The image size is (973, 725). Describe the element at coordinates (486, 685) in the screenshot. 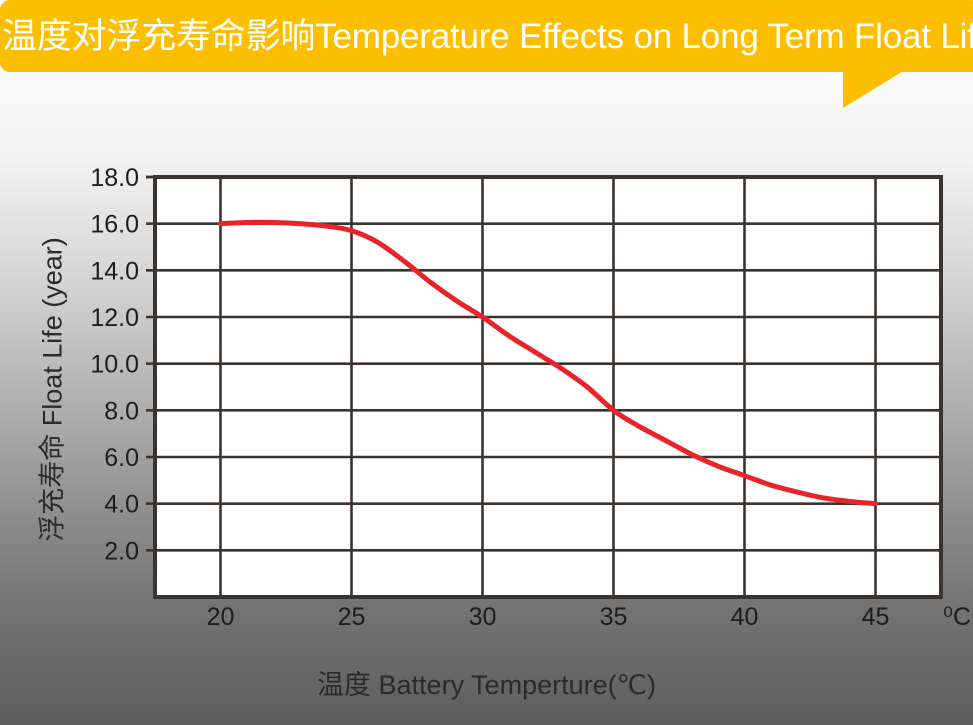

I see `x-axis-title: 温度 Battery Temperture(℃)` at that location.